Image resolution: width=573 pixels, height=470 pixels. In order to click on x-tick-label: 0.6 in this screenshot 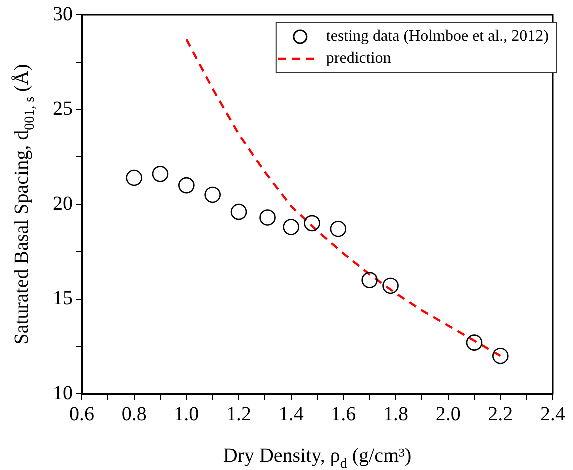, I will do `click(82, 414)`.